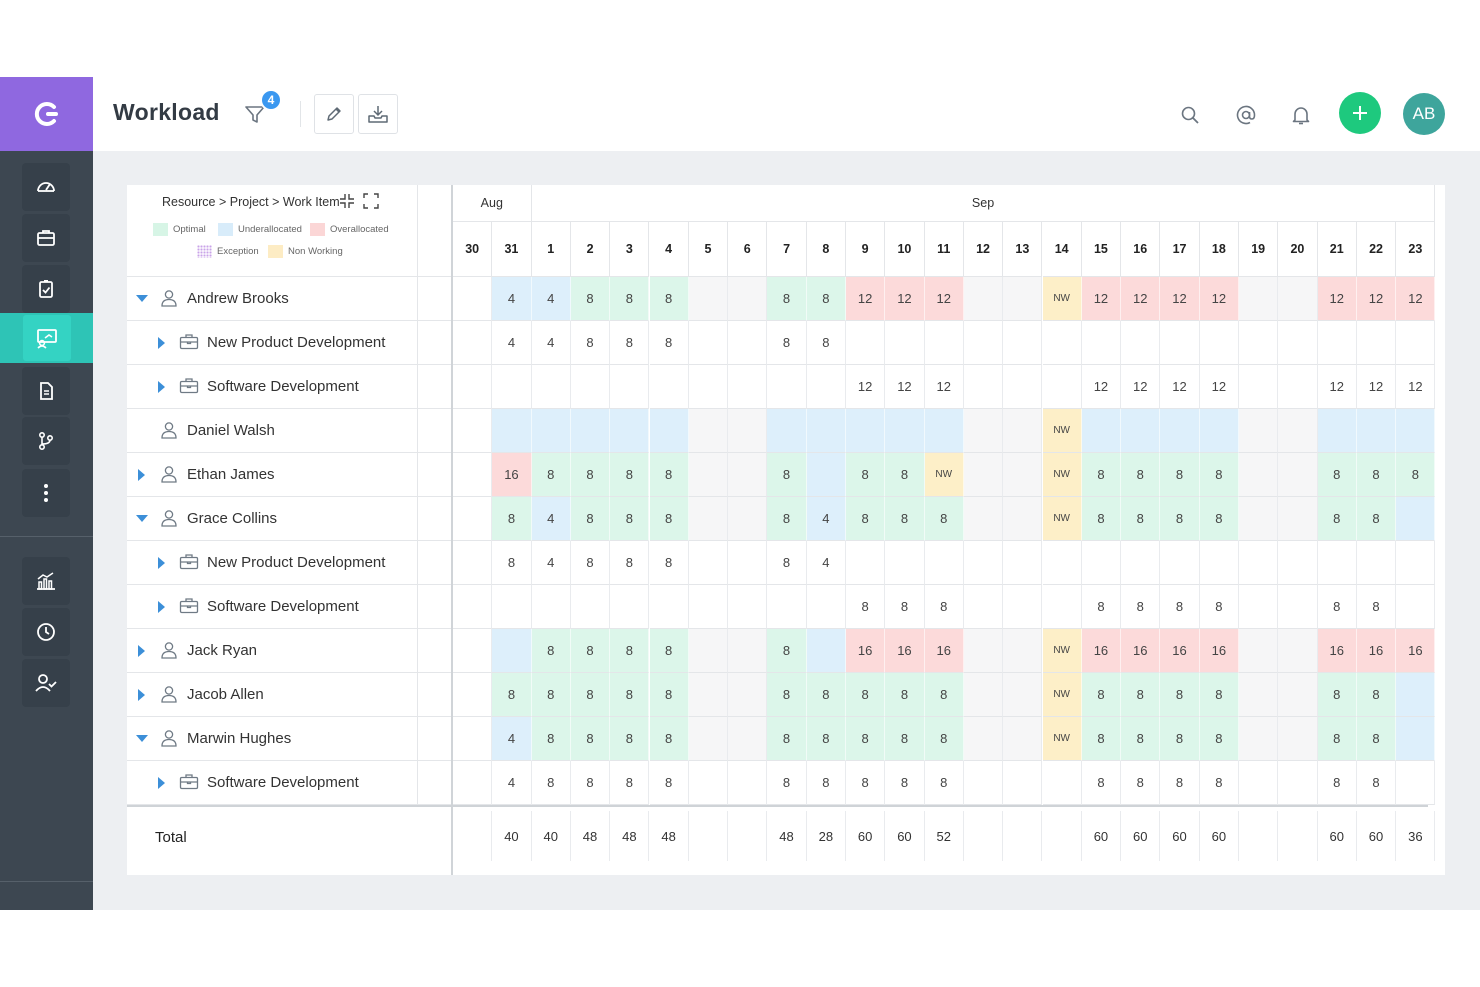  I want to click on resource-row: Jacob Allen, so click(289, 695).